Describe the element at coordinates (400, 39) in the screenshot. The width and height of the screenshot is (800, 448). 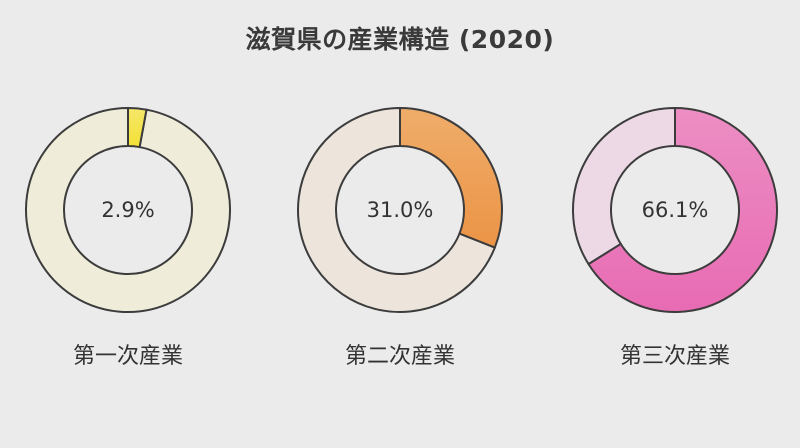
I see `chart-title: 滋賀県の産業構造 (2020)` at that location.